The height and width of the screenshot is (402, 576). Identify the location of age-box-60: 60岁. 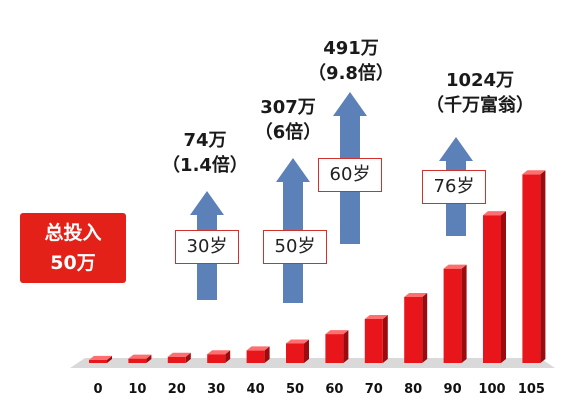
(350, 175).